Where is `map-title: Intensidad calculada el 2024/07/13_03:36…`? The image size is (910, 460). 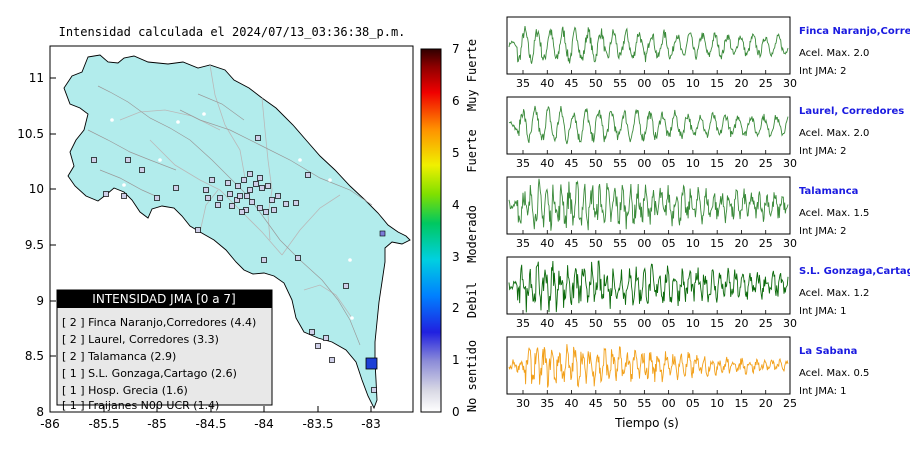
map-title: Intensidad calculada el 2024/07/13_03:36… is located at coordinates (232, 32).